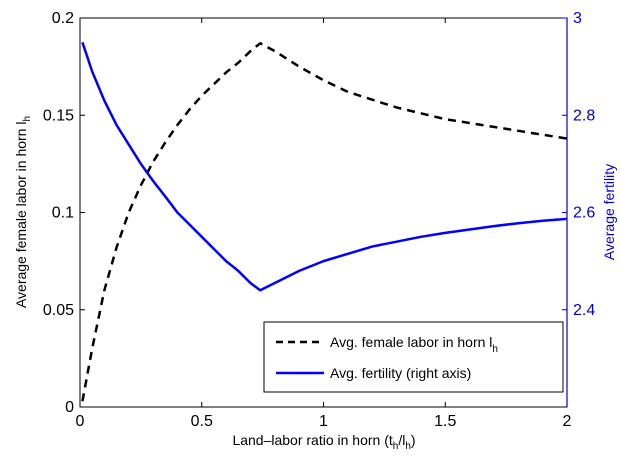 This screenshot has width=621, height=461. Describe the element at coordinates (58, 115) in the screenshot. I see `left-y-tick-label: 0.15` at that location.